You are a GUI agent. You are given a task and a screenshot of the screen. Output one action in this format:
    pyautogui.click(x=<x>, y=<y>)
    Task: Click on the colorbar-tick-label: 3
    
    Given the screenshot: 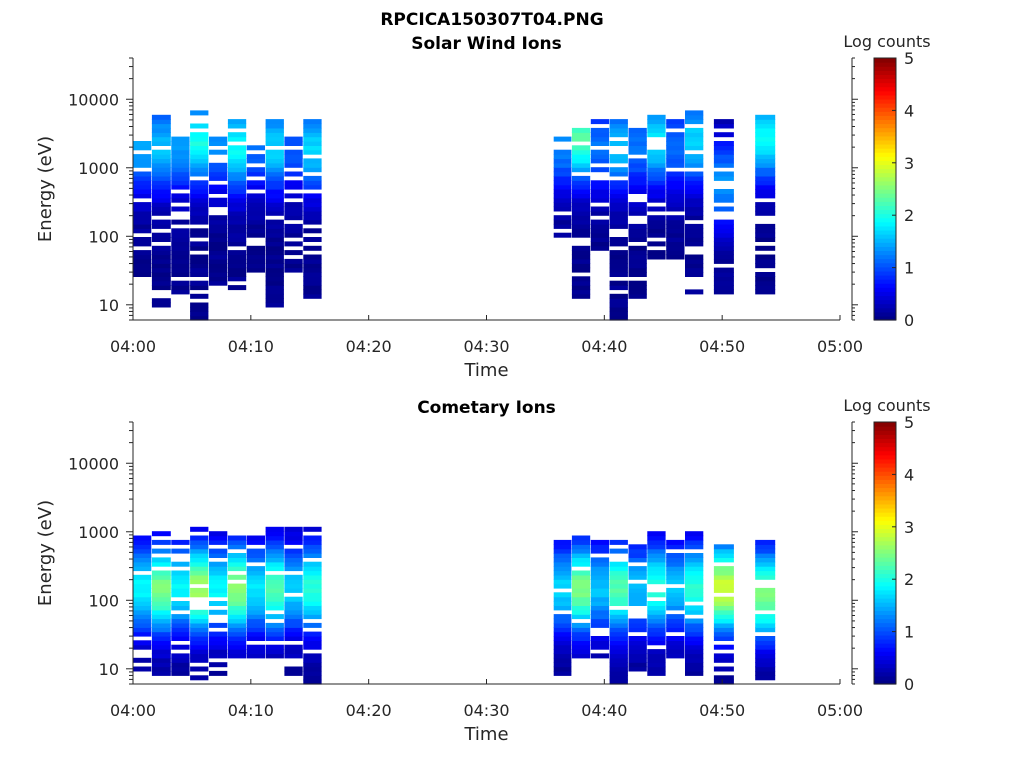 What is the action you would take?
    pyautogui.click(x=909, y=163)
    